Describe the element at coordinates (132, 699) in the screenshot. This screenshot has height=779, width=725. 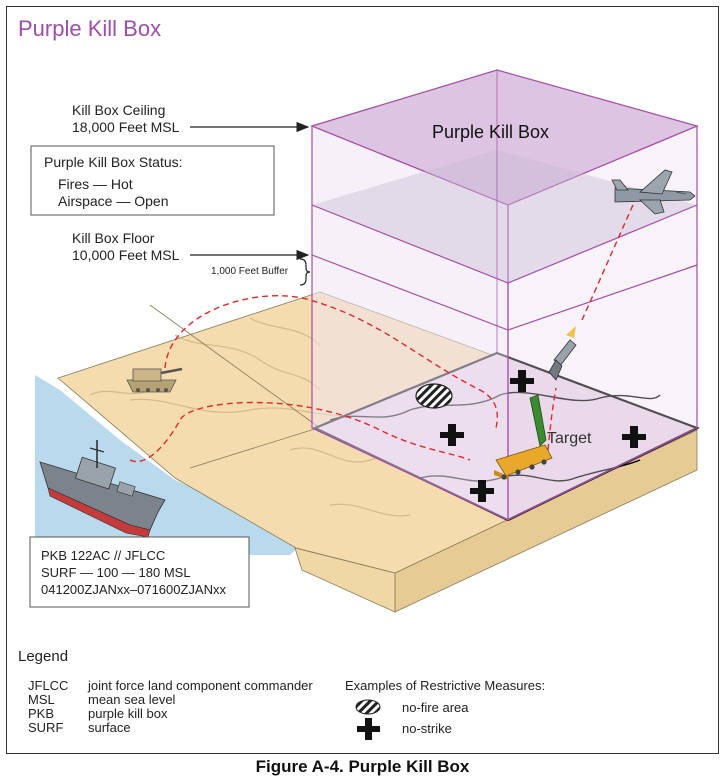
I see `legend-meaning: mean sea level` at that location.